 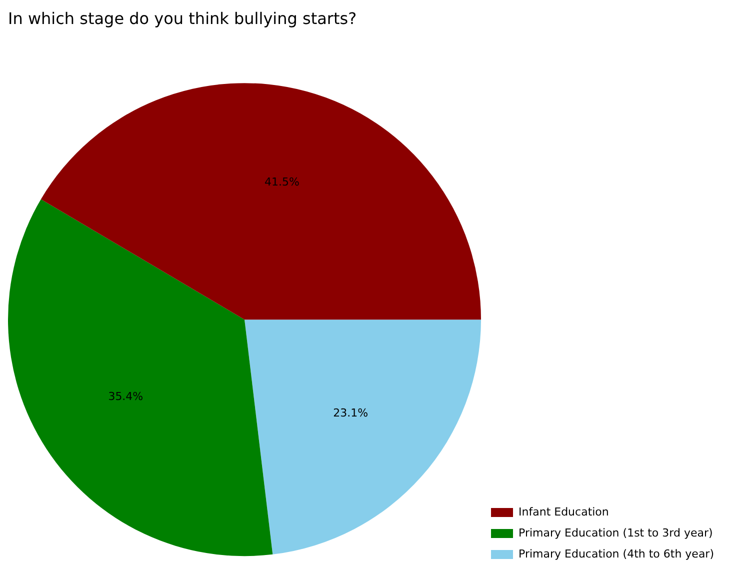 I want to click on data-label: 41.5%, so click(x=282, y=182).